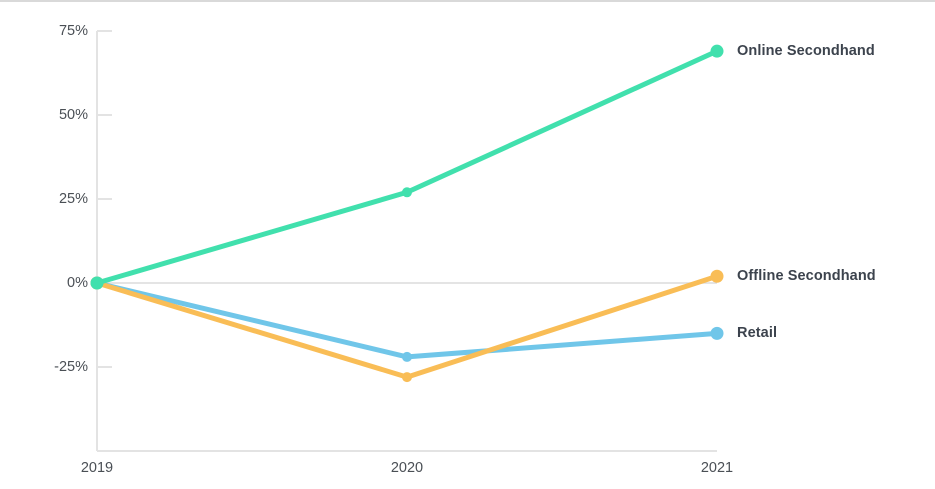 The width and height of the screenshot is (935, 489). What do you see at coordinates (717, 51) in the screenshot?
I see `series-point-online-secondhand-2021` at bounding box center [717, 51].